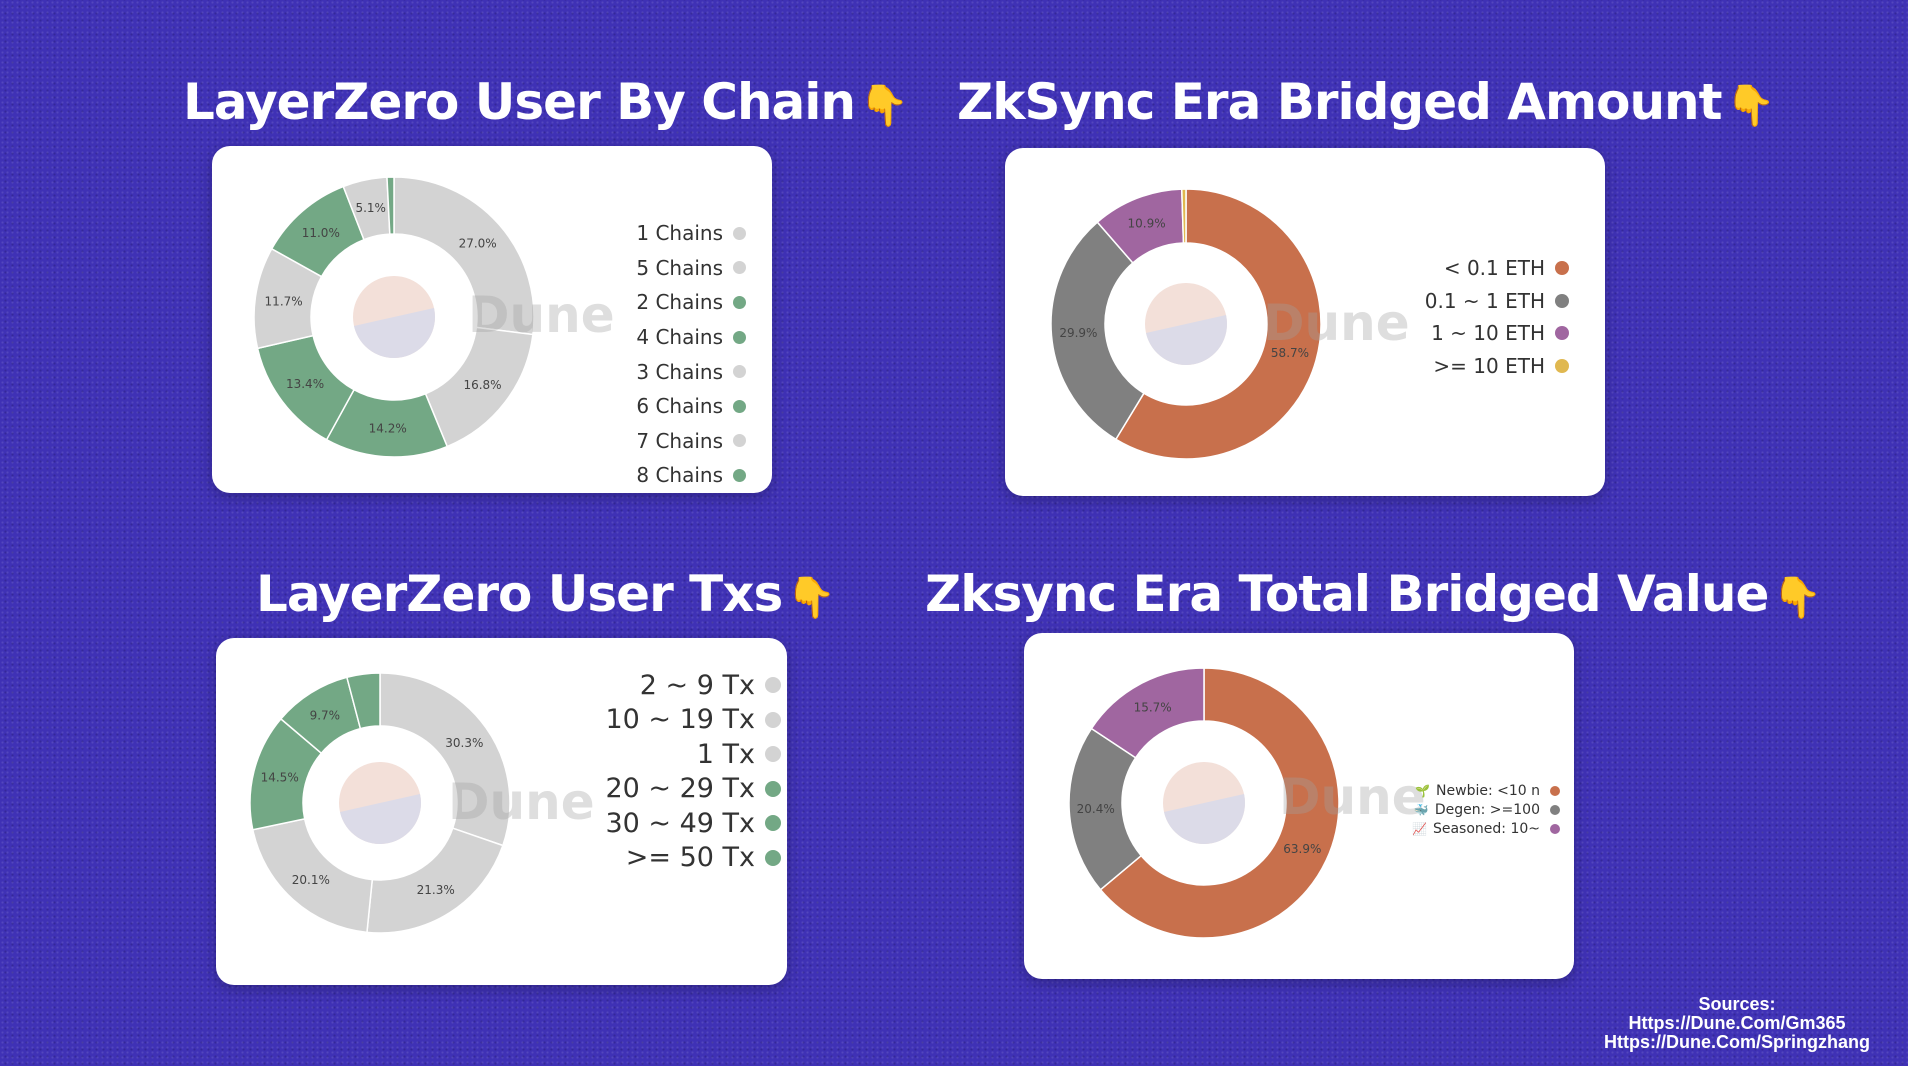 This screenshot has width=1908, height=1066. I want to click on legend-label: 20 ~ 29 Tx, so click(680, 789).